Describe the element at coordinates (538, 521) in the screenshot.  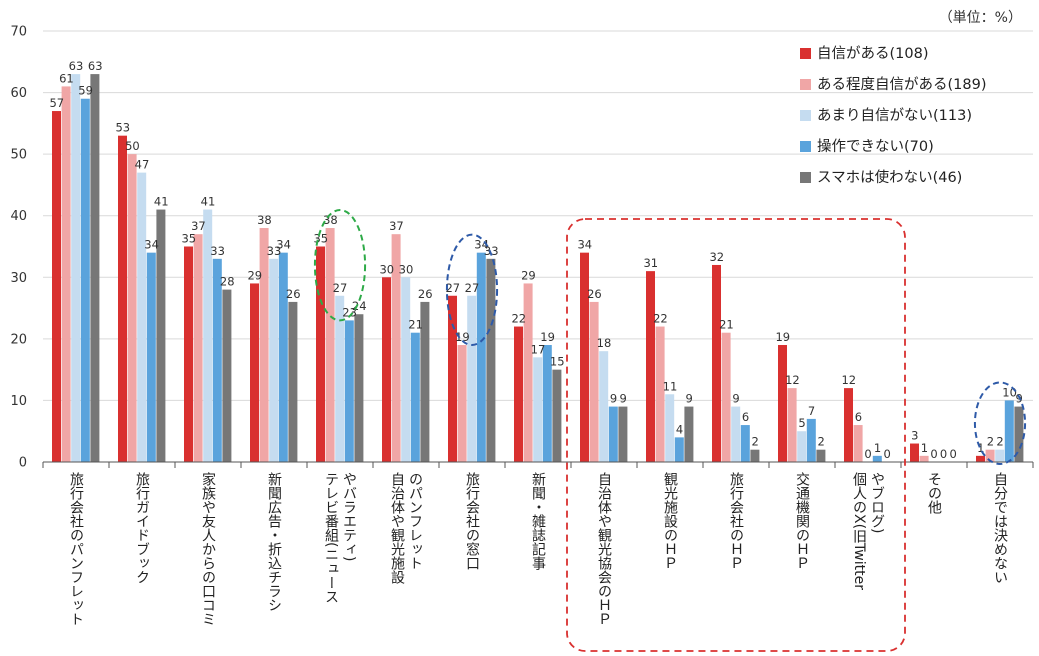
I see `category-label: 新聞・雑誌記事` at that location.